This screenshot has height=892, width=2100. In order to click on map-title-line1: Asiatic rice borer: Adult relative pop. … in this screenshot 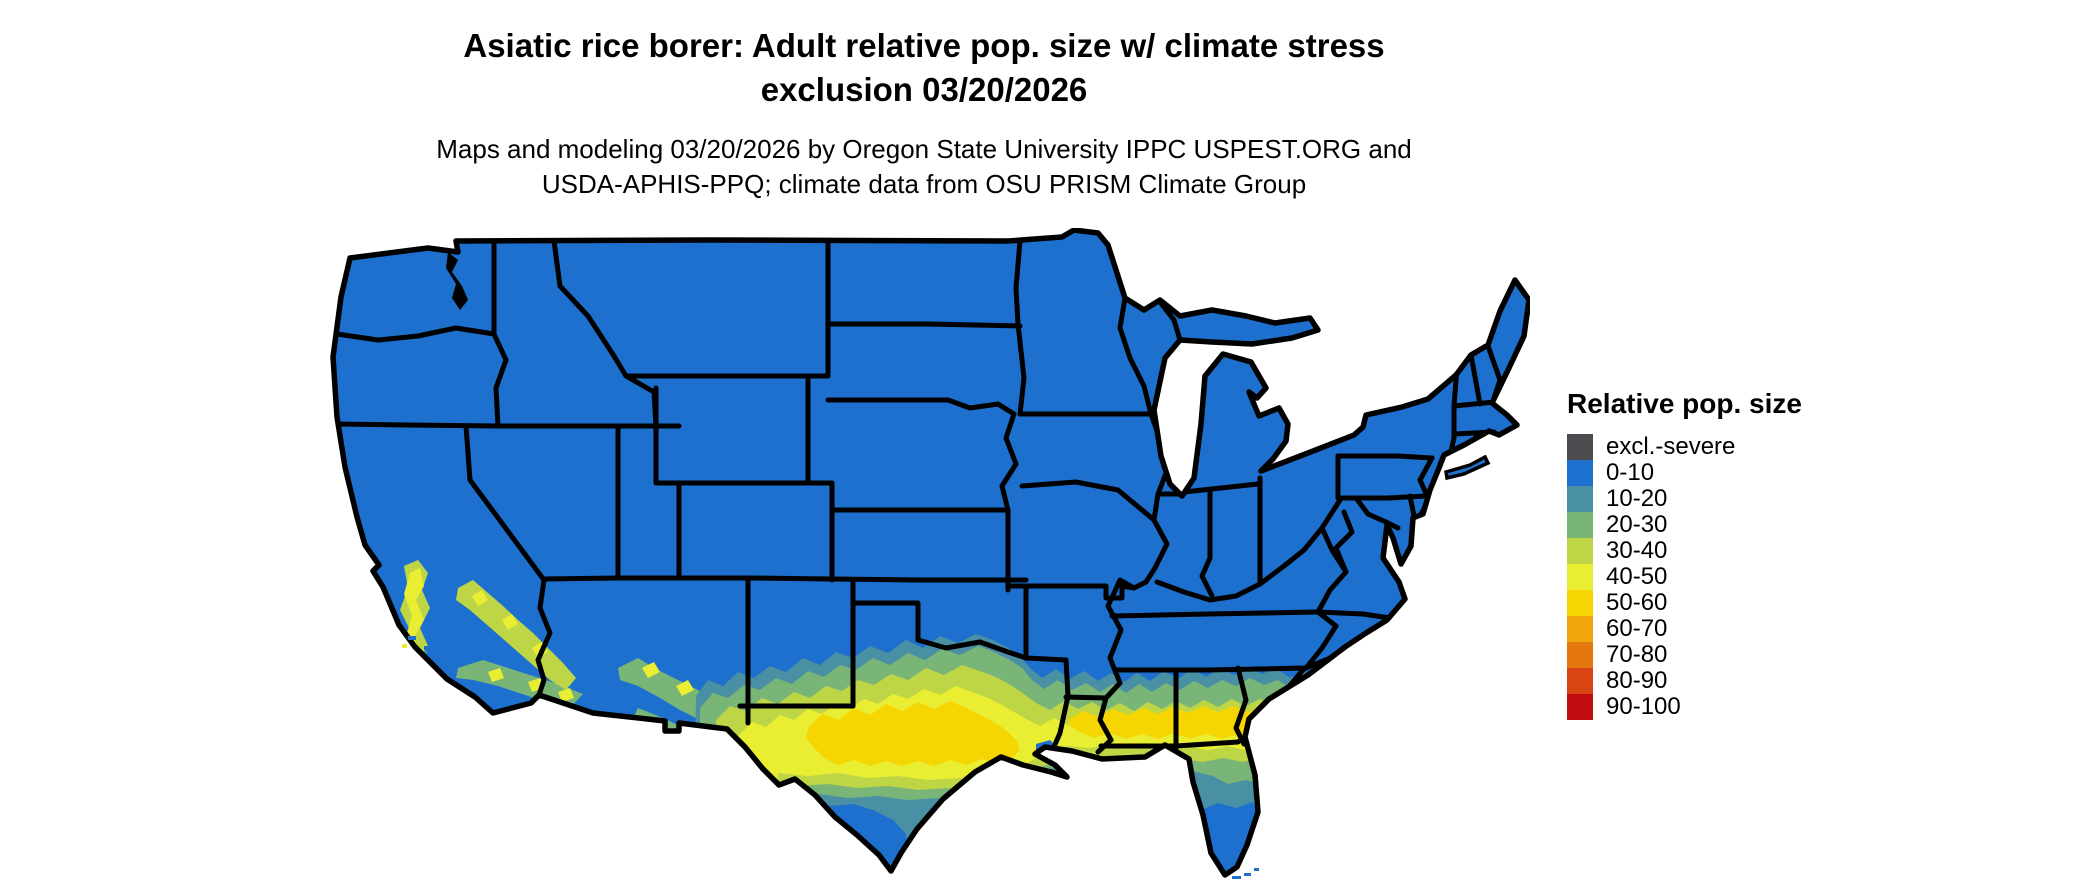, I will do `click(924, 45)`.